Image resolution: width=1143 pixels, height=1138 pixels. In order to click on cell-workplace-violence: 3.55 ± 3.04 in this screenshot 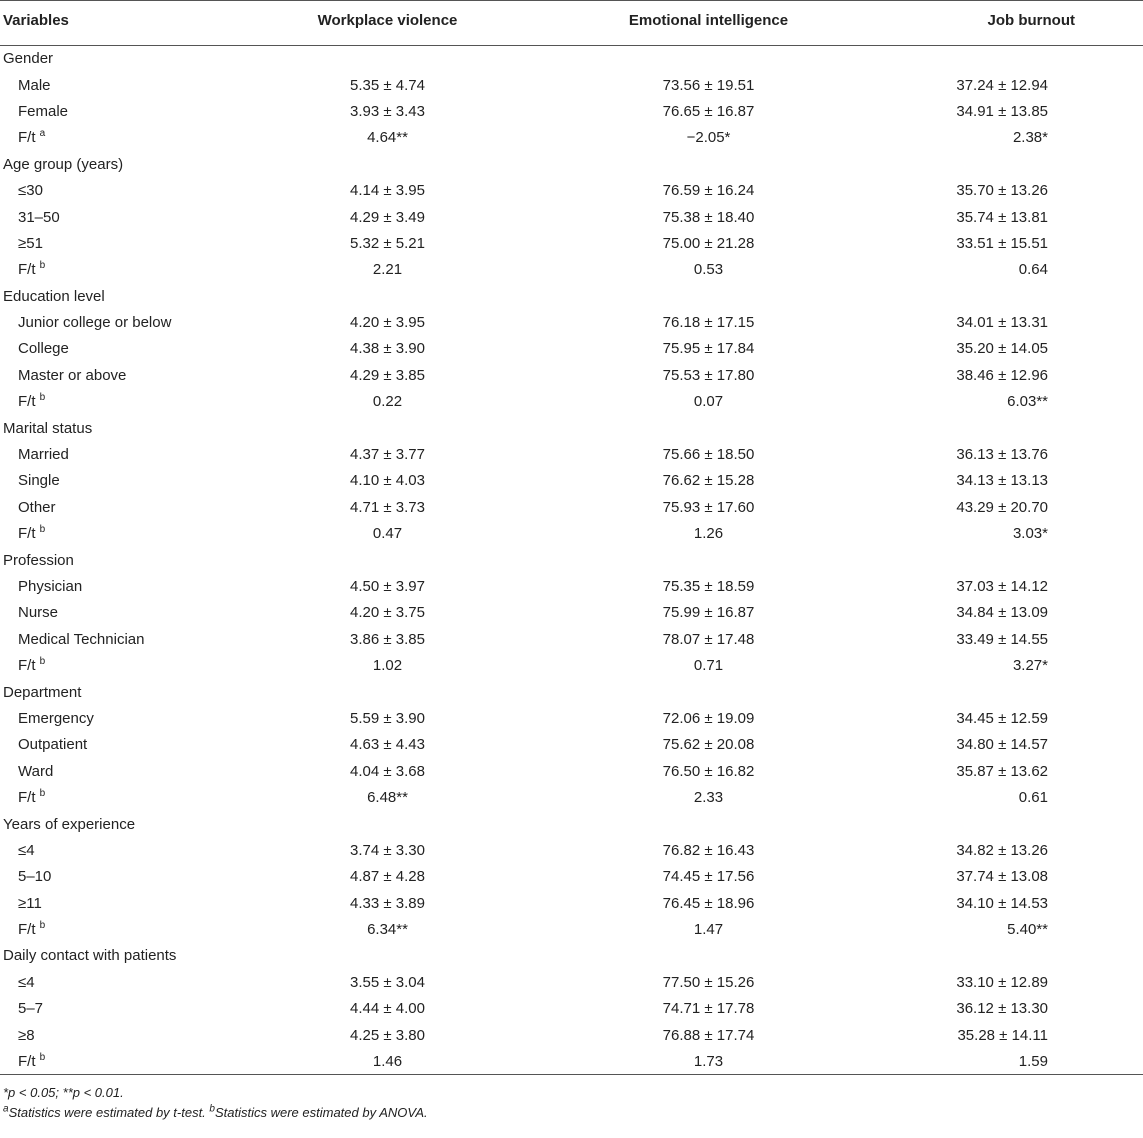, I will do `click(387, 982)`.